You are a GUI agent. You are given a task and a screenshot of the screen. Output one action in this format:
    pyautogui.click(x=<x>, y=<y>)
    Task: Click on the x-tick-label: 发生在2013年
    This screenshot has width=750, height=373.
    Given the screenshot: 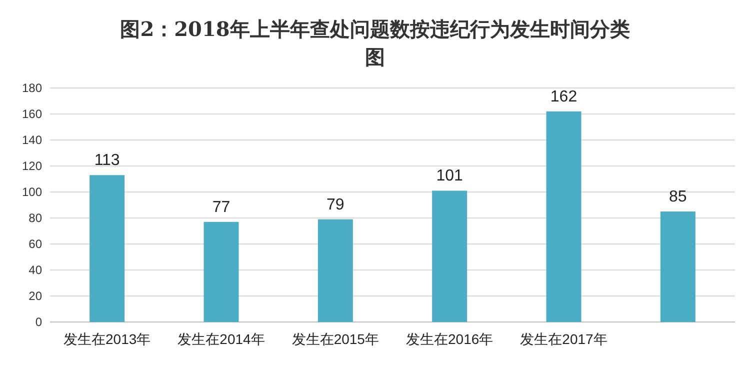 What is the action you would take?
    pyautogui.click(x=107, y=339)
    